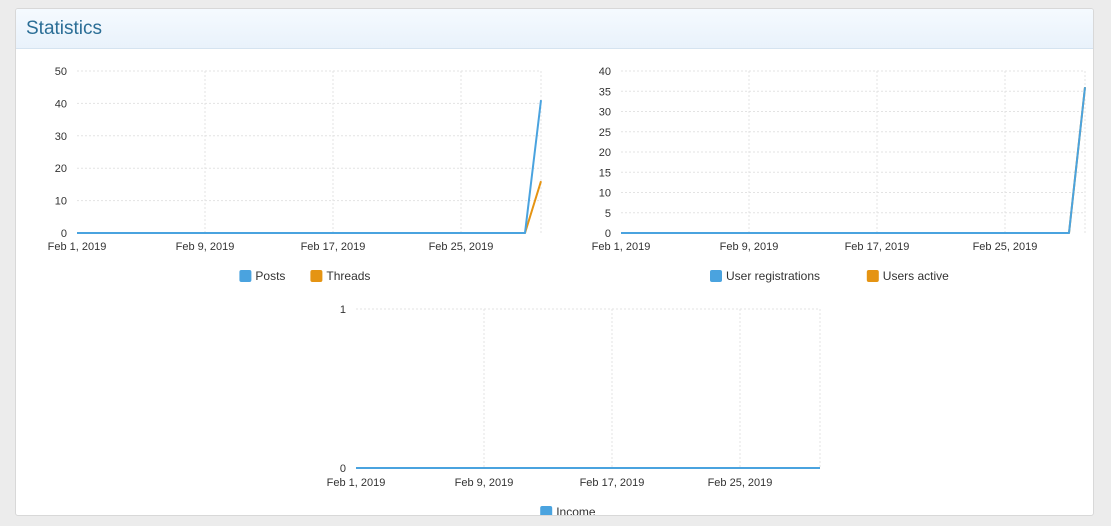 The width and height of the screenshot is (1111, 526). I want to click on legend-item-user-registrations: User registrations, so click(765, 276).